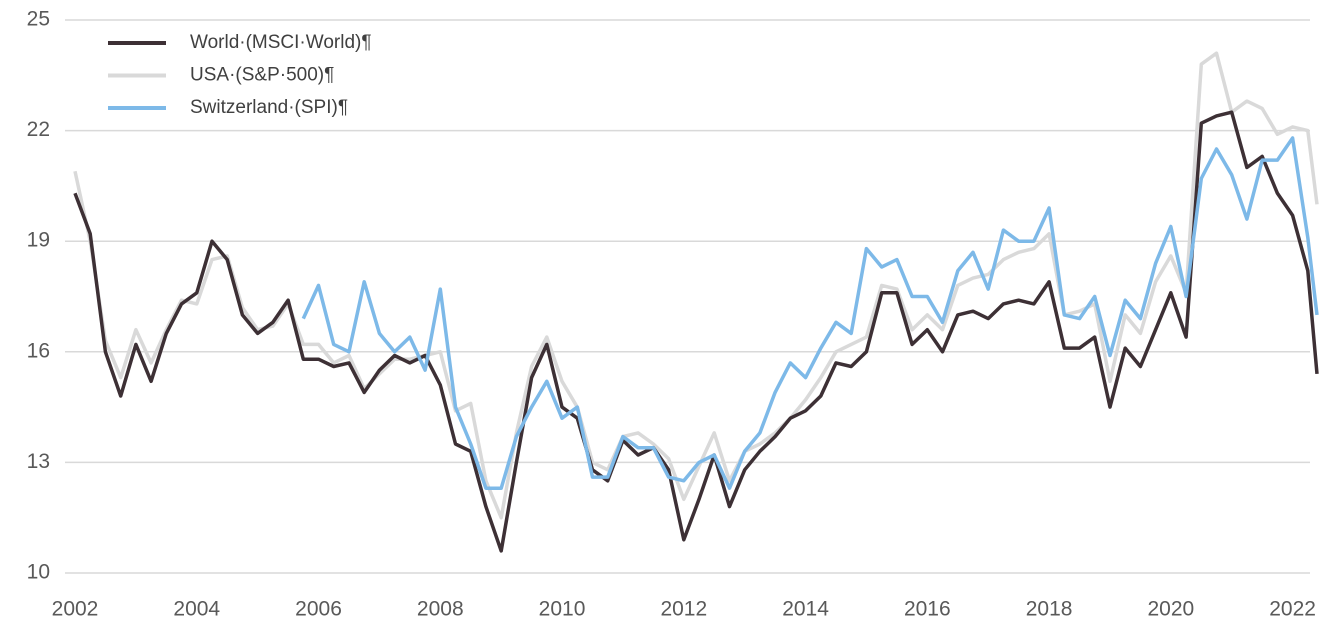  I want to click on legend-label: World·(MSCI·World)¶, so click(281, 42).